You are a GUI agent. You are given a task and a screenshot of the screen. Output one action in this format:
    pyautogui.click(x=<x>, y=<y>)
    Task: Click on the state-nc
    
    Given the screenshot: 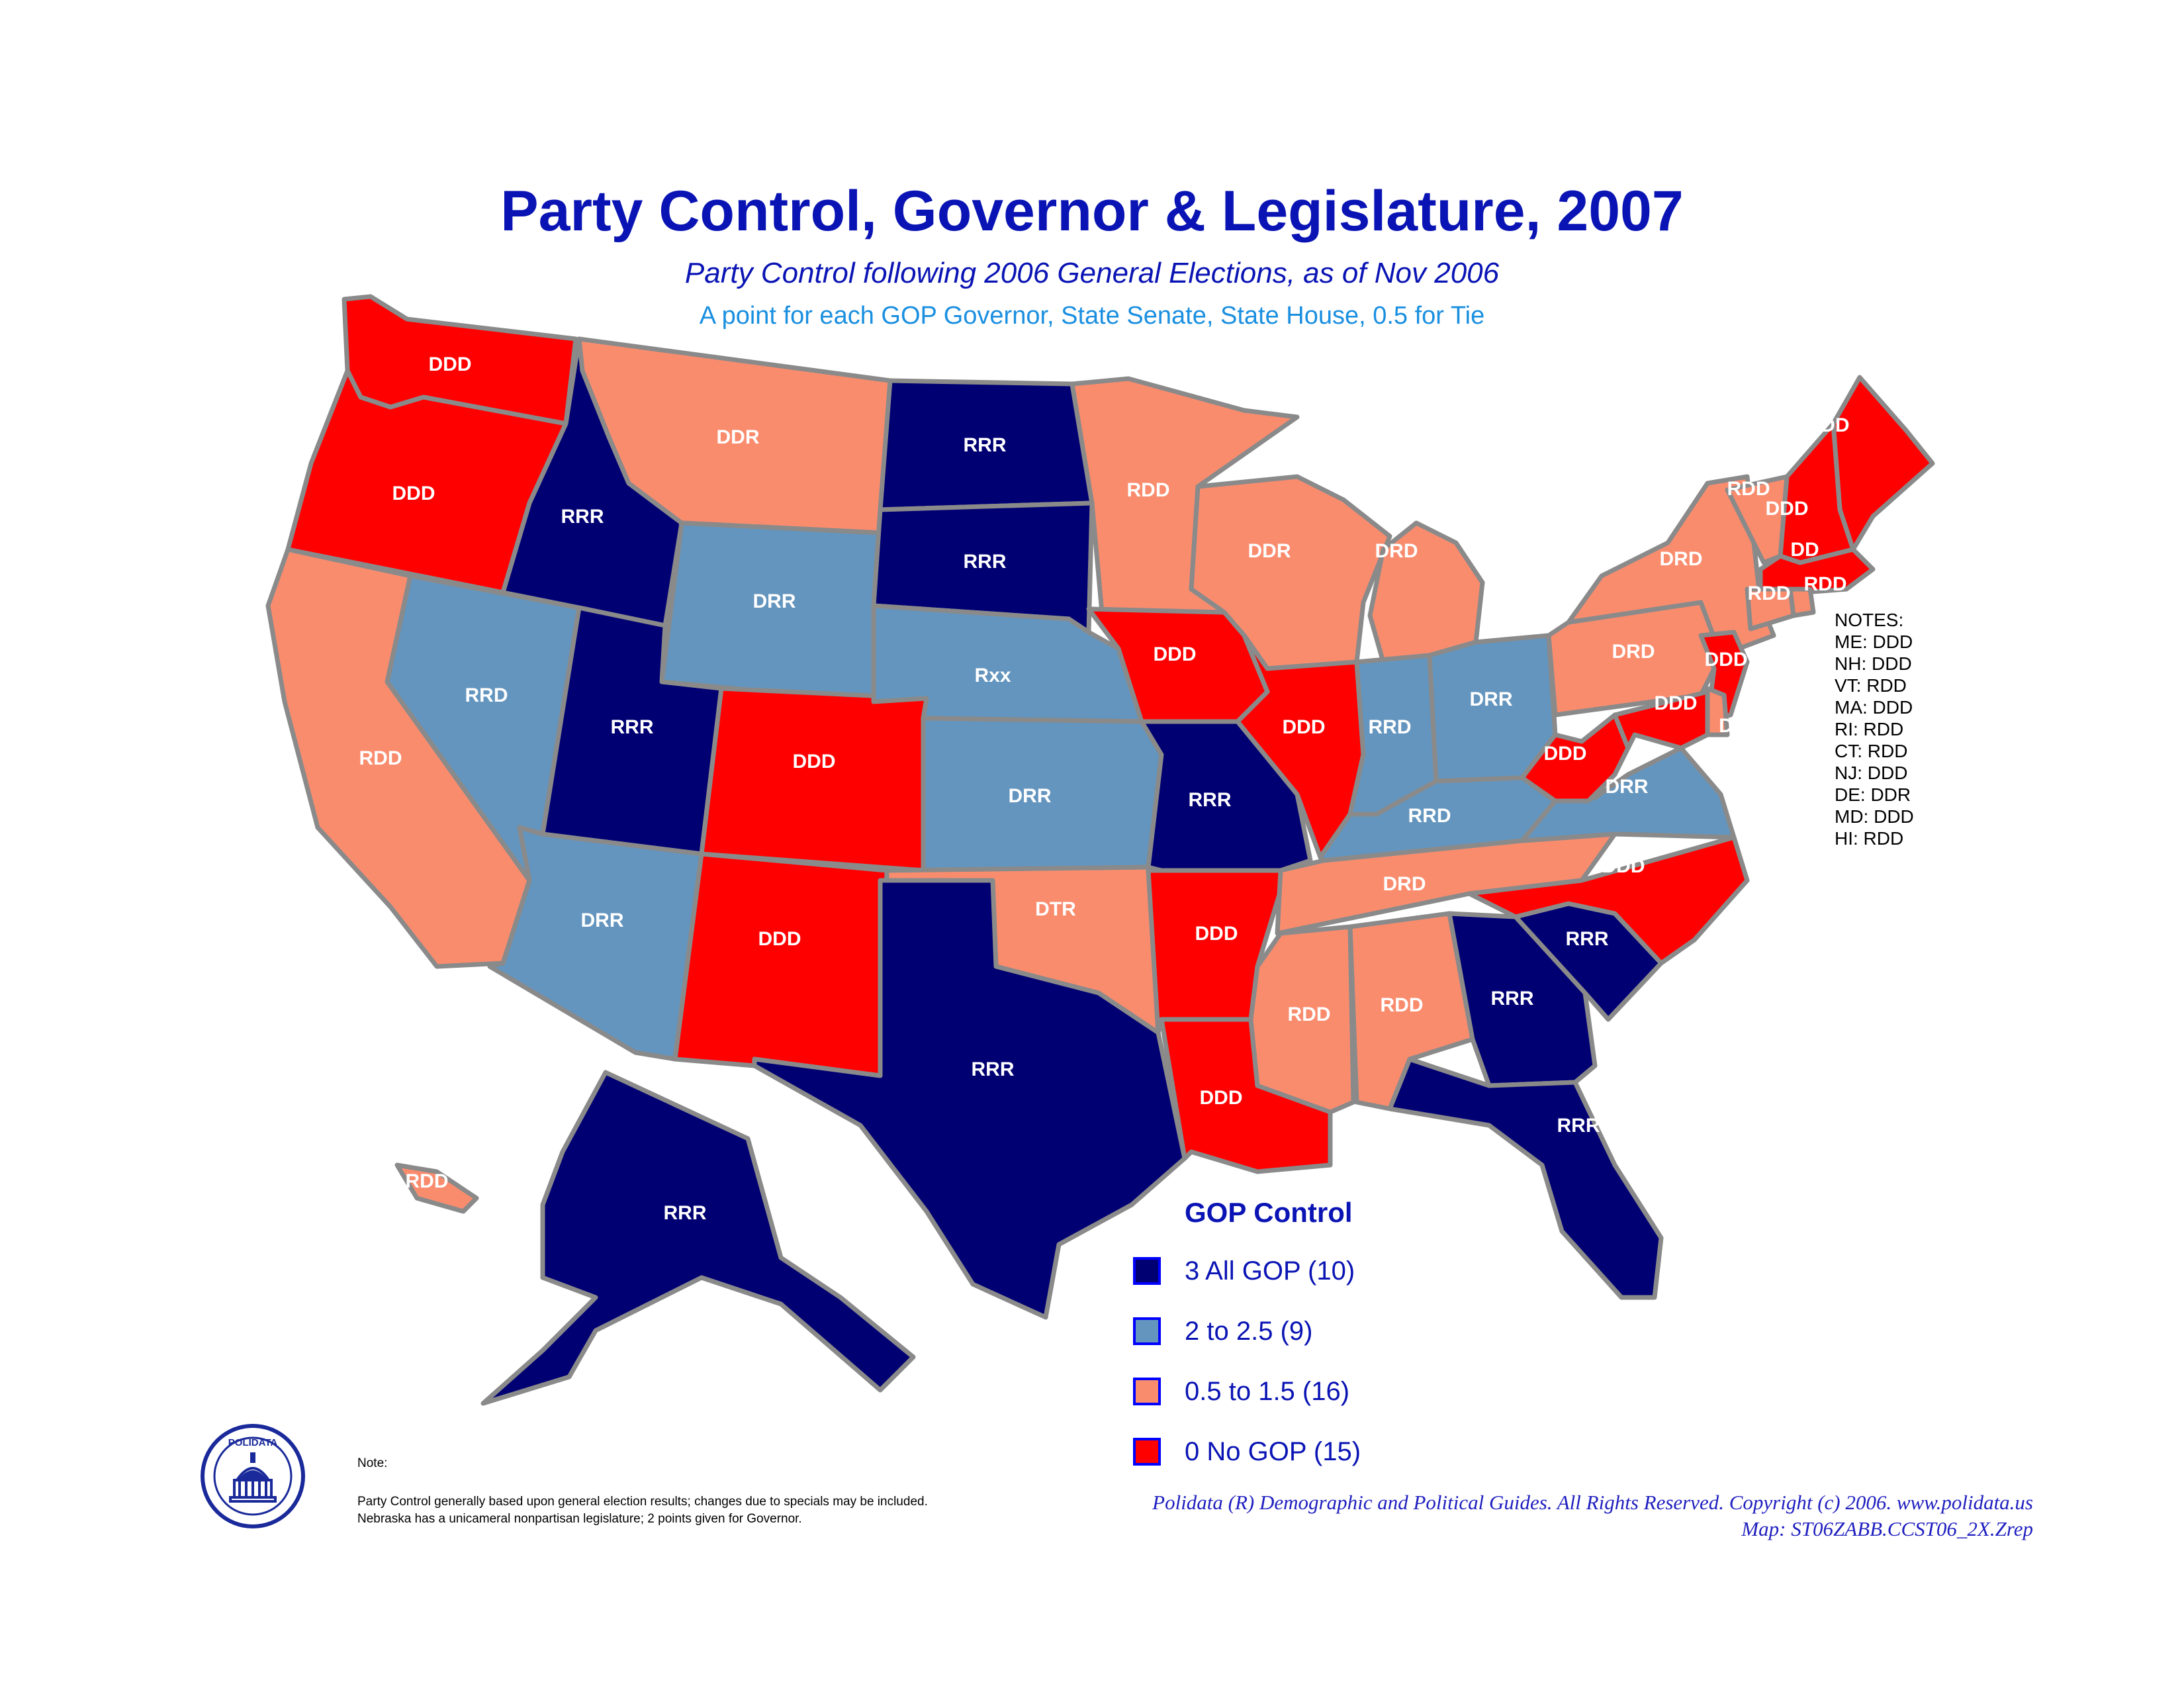 What is the action you would take?
    pyautogui.click(x=1608, y=900)
    